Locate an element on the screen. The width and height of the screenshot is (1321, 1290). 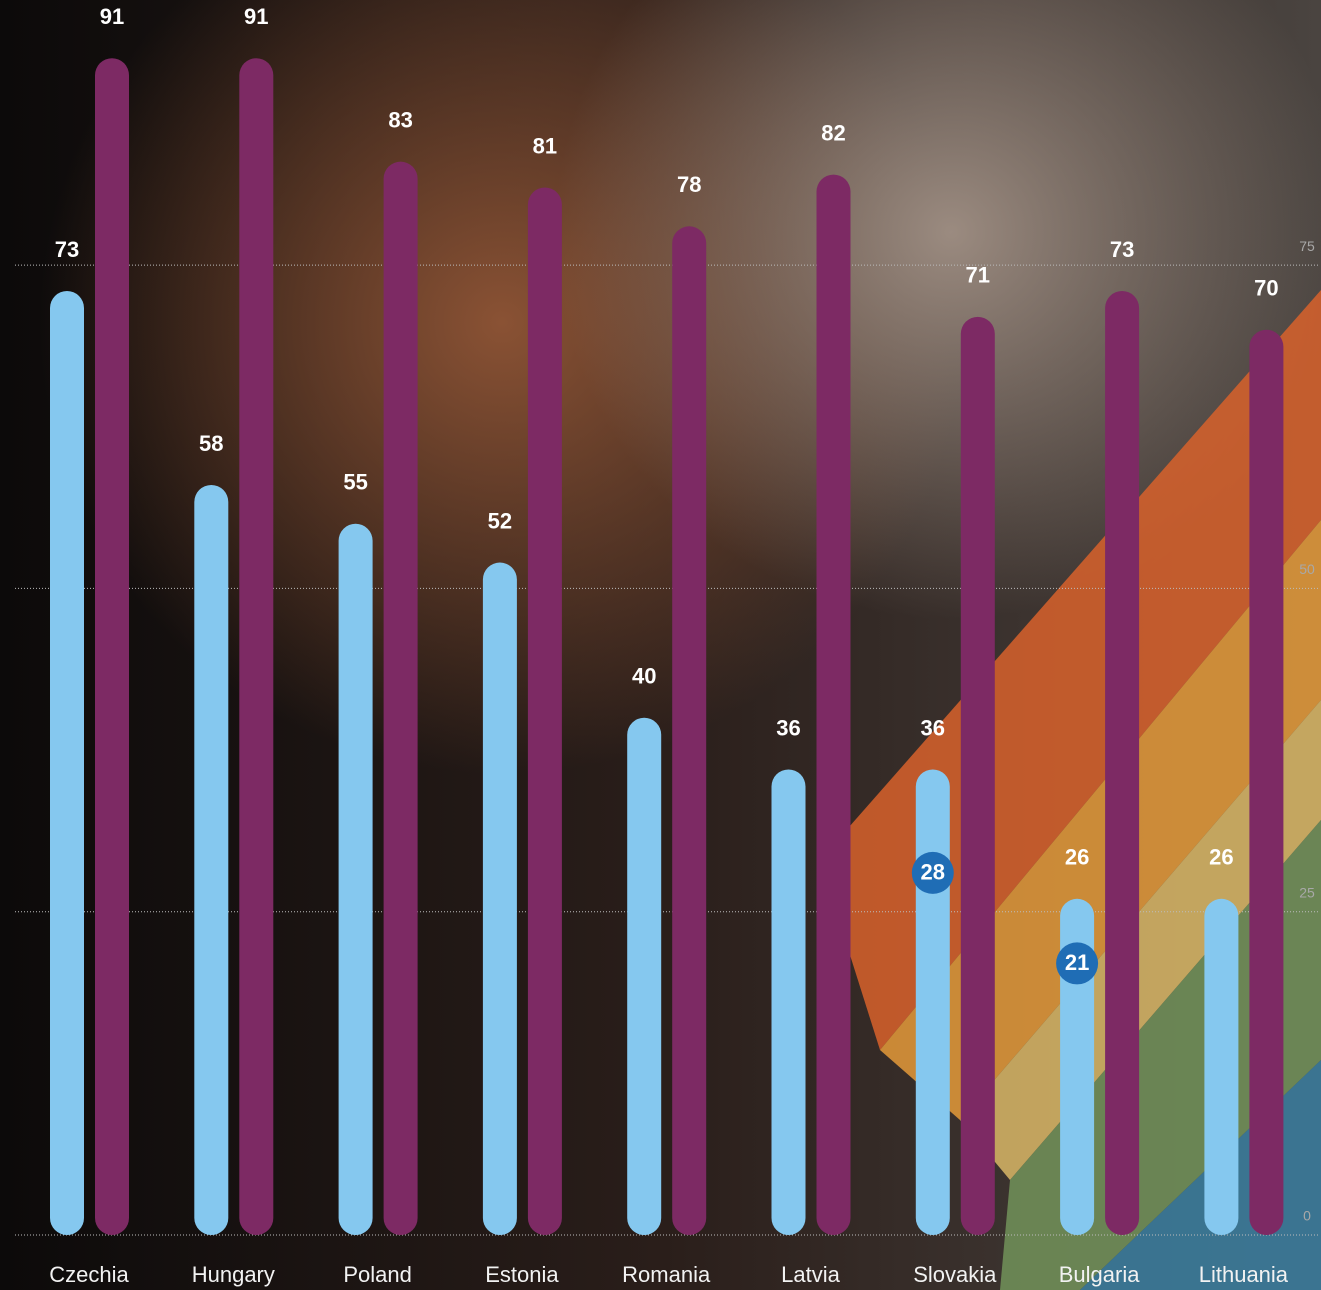
x-tick-label: Romania is located at coordinates (666, 1274).